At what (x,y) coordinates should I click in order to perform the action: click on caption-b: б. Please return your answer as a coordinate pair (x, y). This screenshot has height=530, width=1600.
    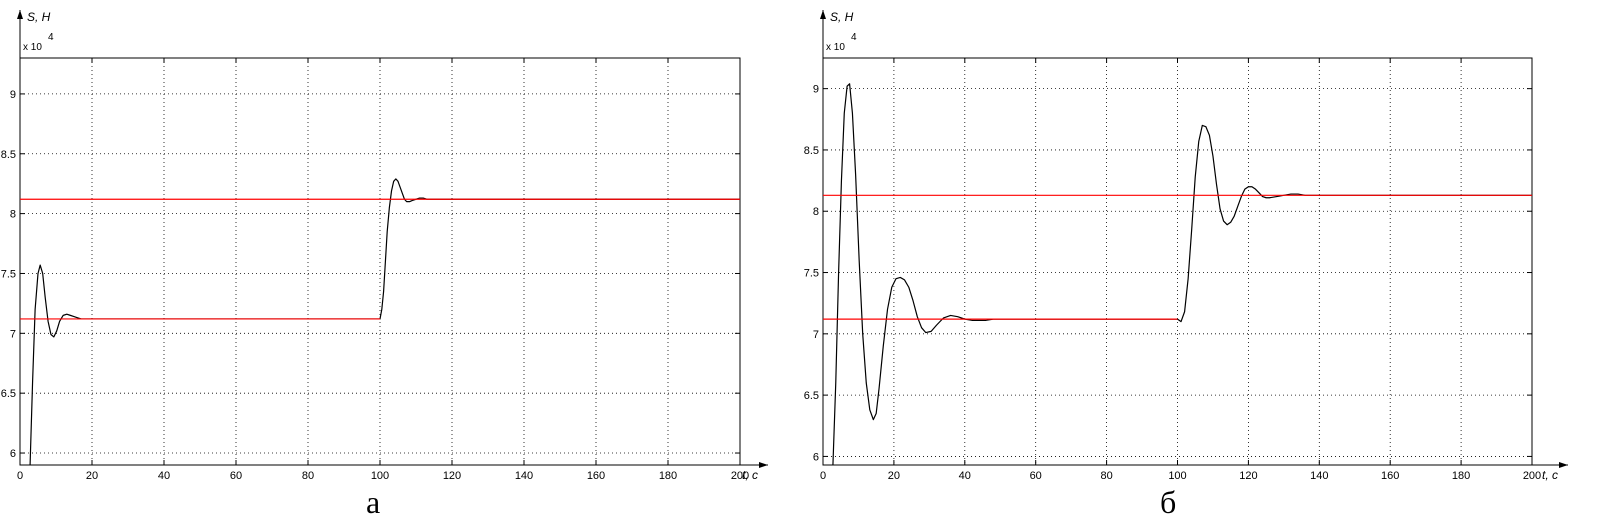
    Looking at the image, I should click on (1168, 502).